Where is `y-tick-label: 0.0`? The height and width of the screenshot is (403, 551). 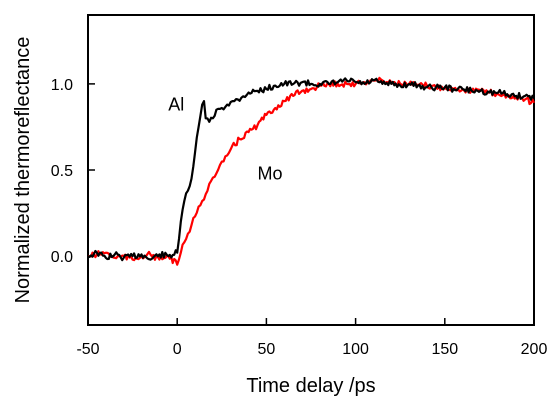 y-tick-label: 0.0 is located at coordinates (62, 257).